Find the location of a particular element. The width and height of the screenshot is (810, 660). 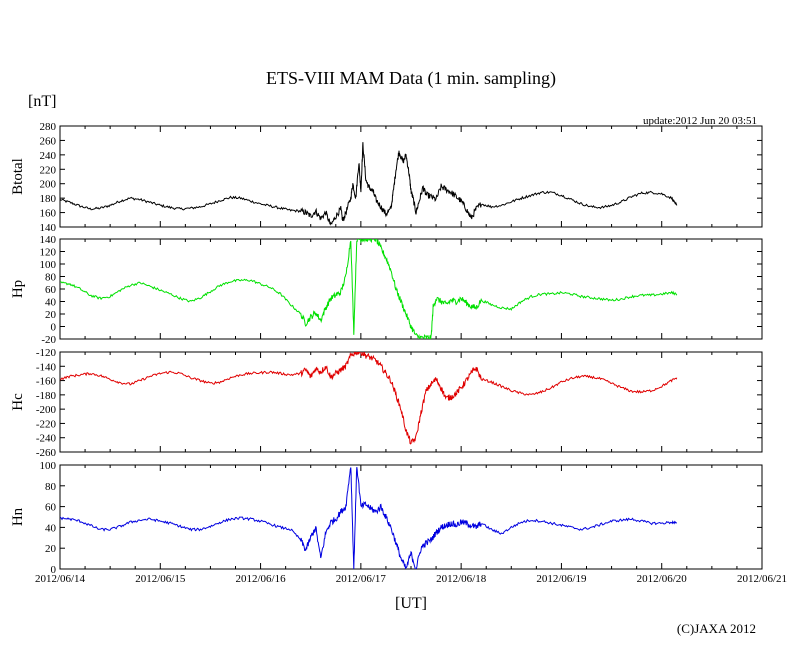

x-tick-label: 2012/06/21 is located at coordinates (762, 579).